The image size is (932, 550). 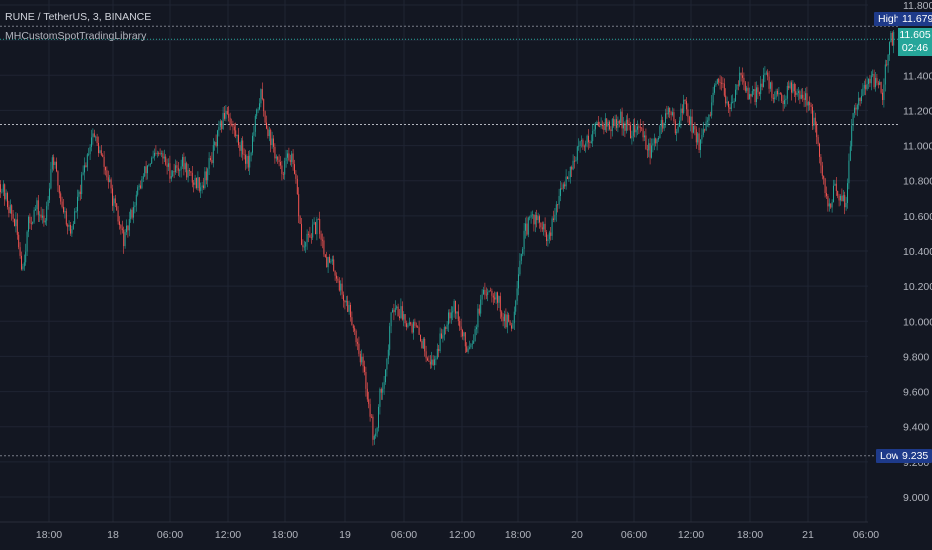 I want to click on y-tick-label: 10.600, so click(x=917, y=217).